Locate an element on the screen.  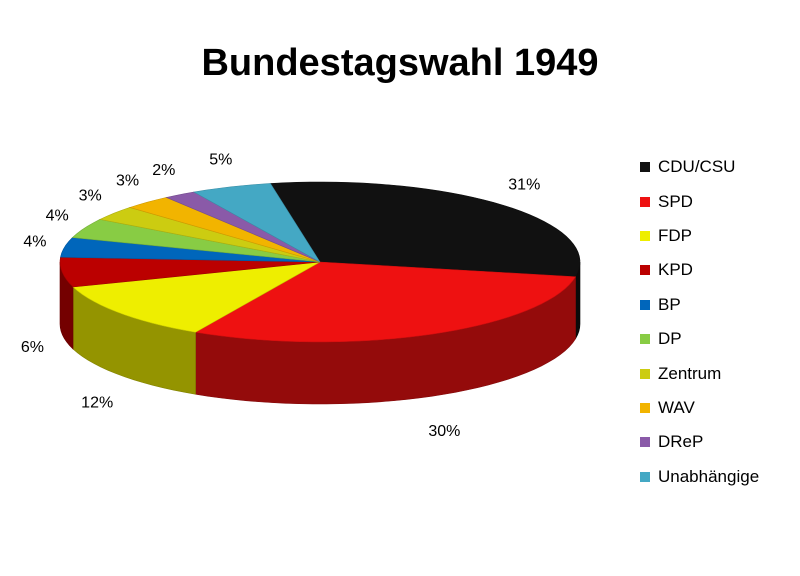
pie-slice-unabh-ngige is located at coordinates (257, 223).